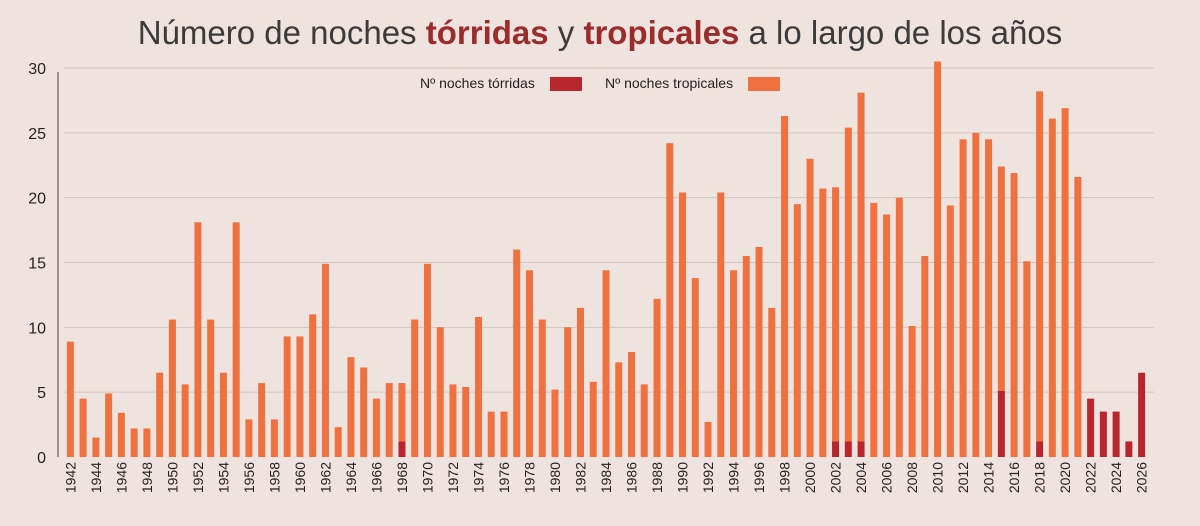 The width and height of the screenshot is (1200, 526). Describe the element at coordinates (477, 83) in the screenshot. I see `legend-label-torridas: Nº noches tórridas` at that location.